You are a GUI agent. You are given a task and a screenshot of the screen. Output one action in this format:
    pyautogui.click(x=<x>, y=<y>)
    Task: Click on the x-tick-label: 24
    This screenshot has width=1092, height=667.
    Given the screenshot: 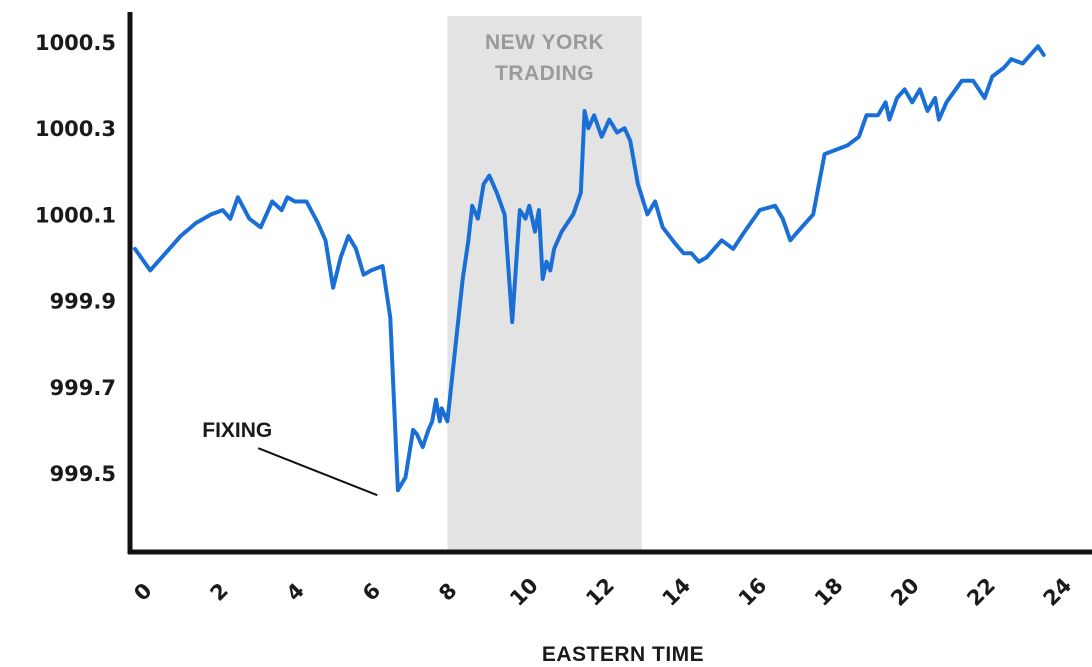 What is the action you would take?
    pyautogui.click(x=1058, y=592)
    